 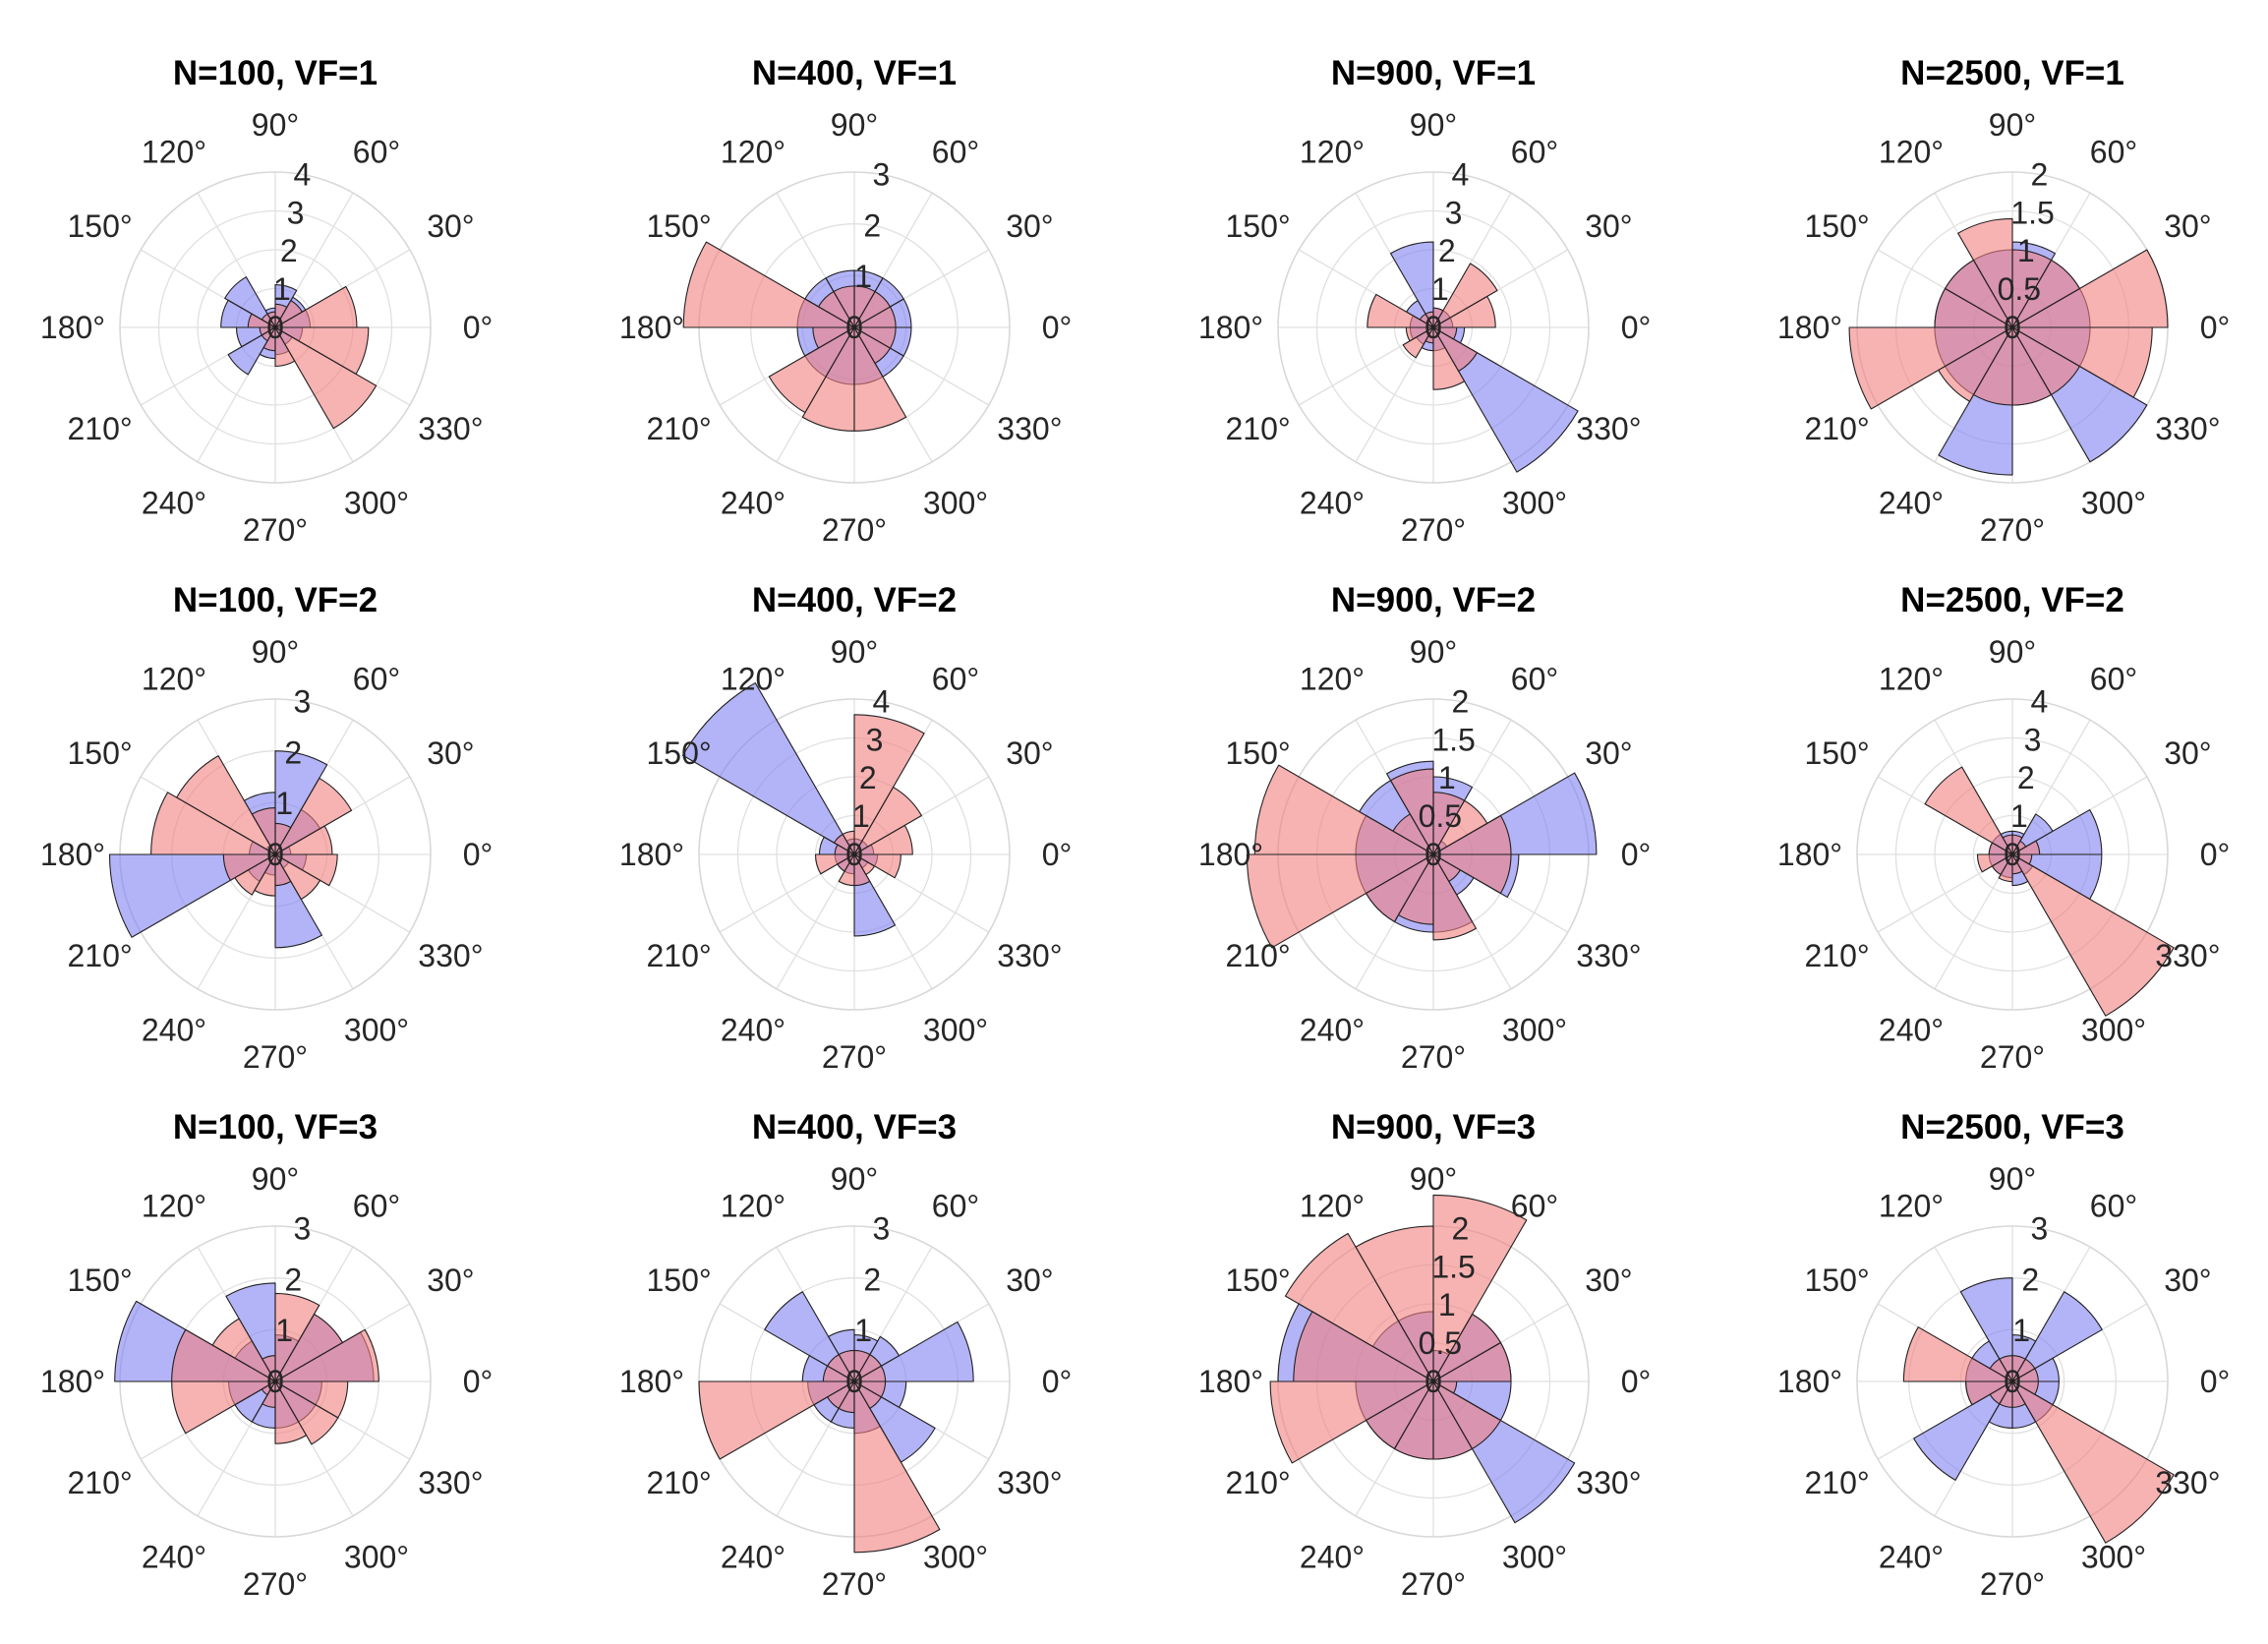 I want to click on radial-tick-label: 0.5, so click(x=2019, y=289).